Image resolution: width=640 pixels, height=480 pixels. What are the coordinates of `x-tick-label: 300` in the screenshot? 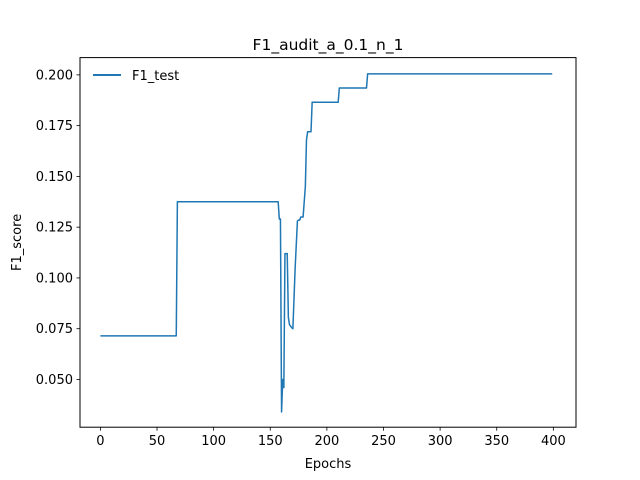 It's located at (440, 441).